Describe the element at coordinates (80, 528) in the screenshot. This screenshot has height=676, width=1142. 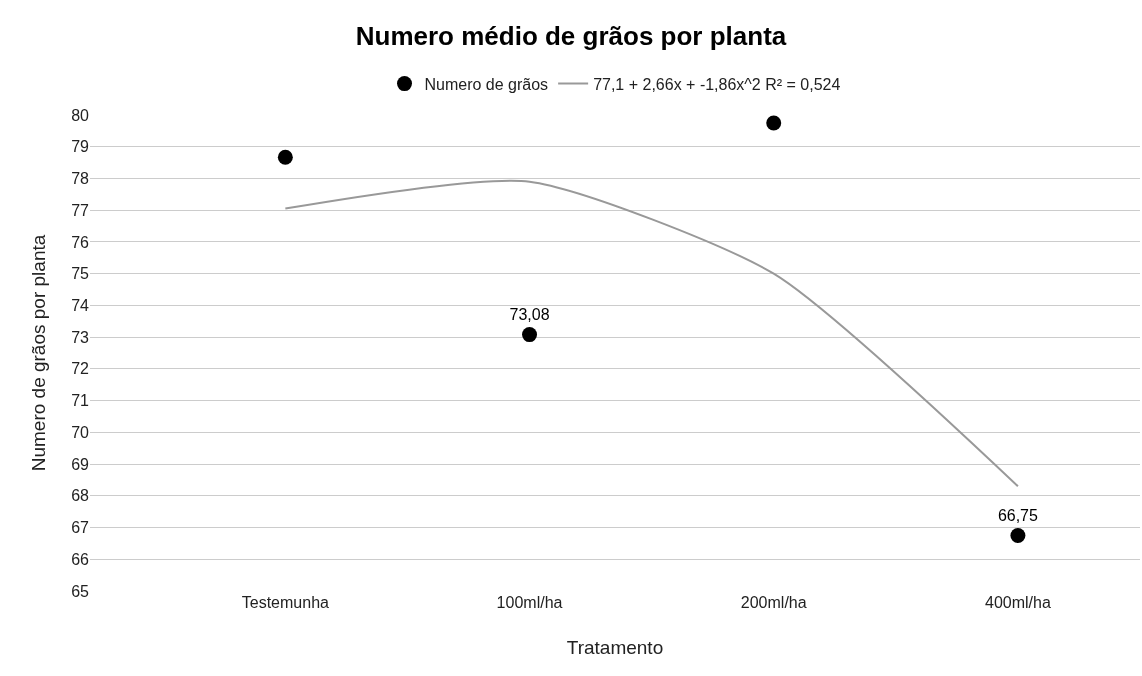
I see `y-tick-label: 67` at that location.